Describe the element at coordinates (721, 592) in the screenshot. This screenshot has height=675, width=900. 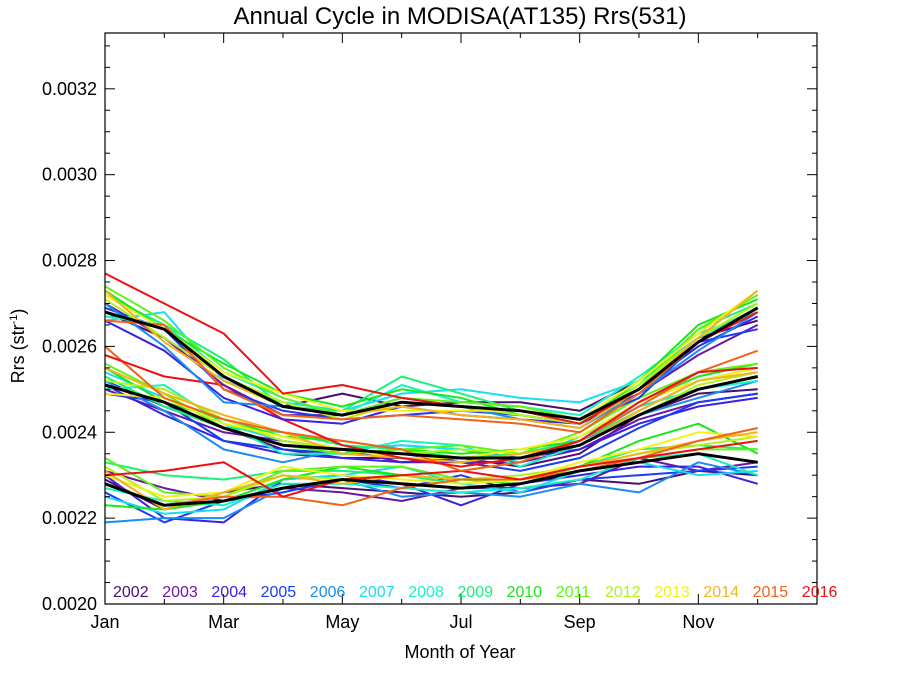
I see `legend-year-2014: 2014` at that location.